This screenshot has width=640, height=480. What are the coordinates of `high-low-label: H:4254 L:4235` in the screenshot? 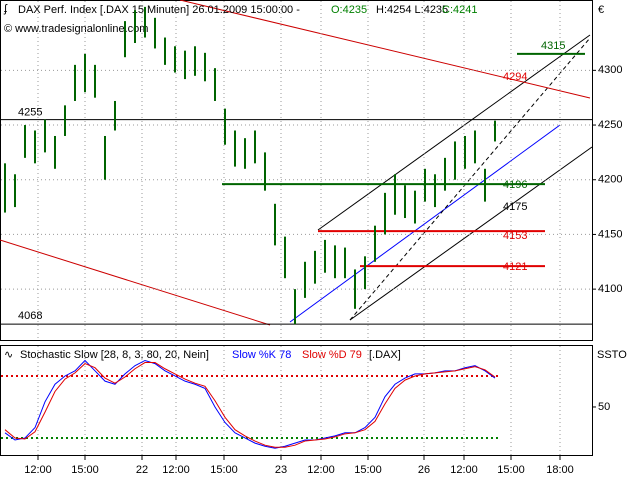 It's located at (412, 10).